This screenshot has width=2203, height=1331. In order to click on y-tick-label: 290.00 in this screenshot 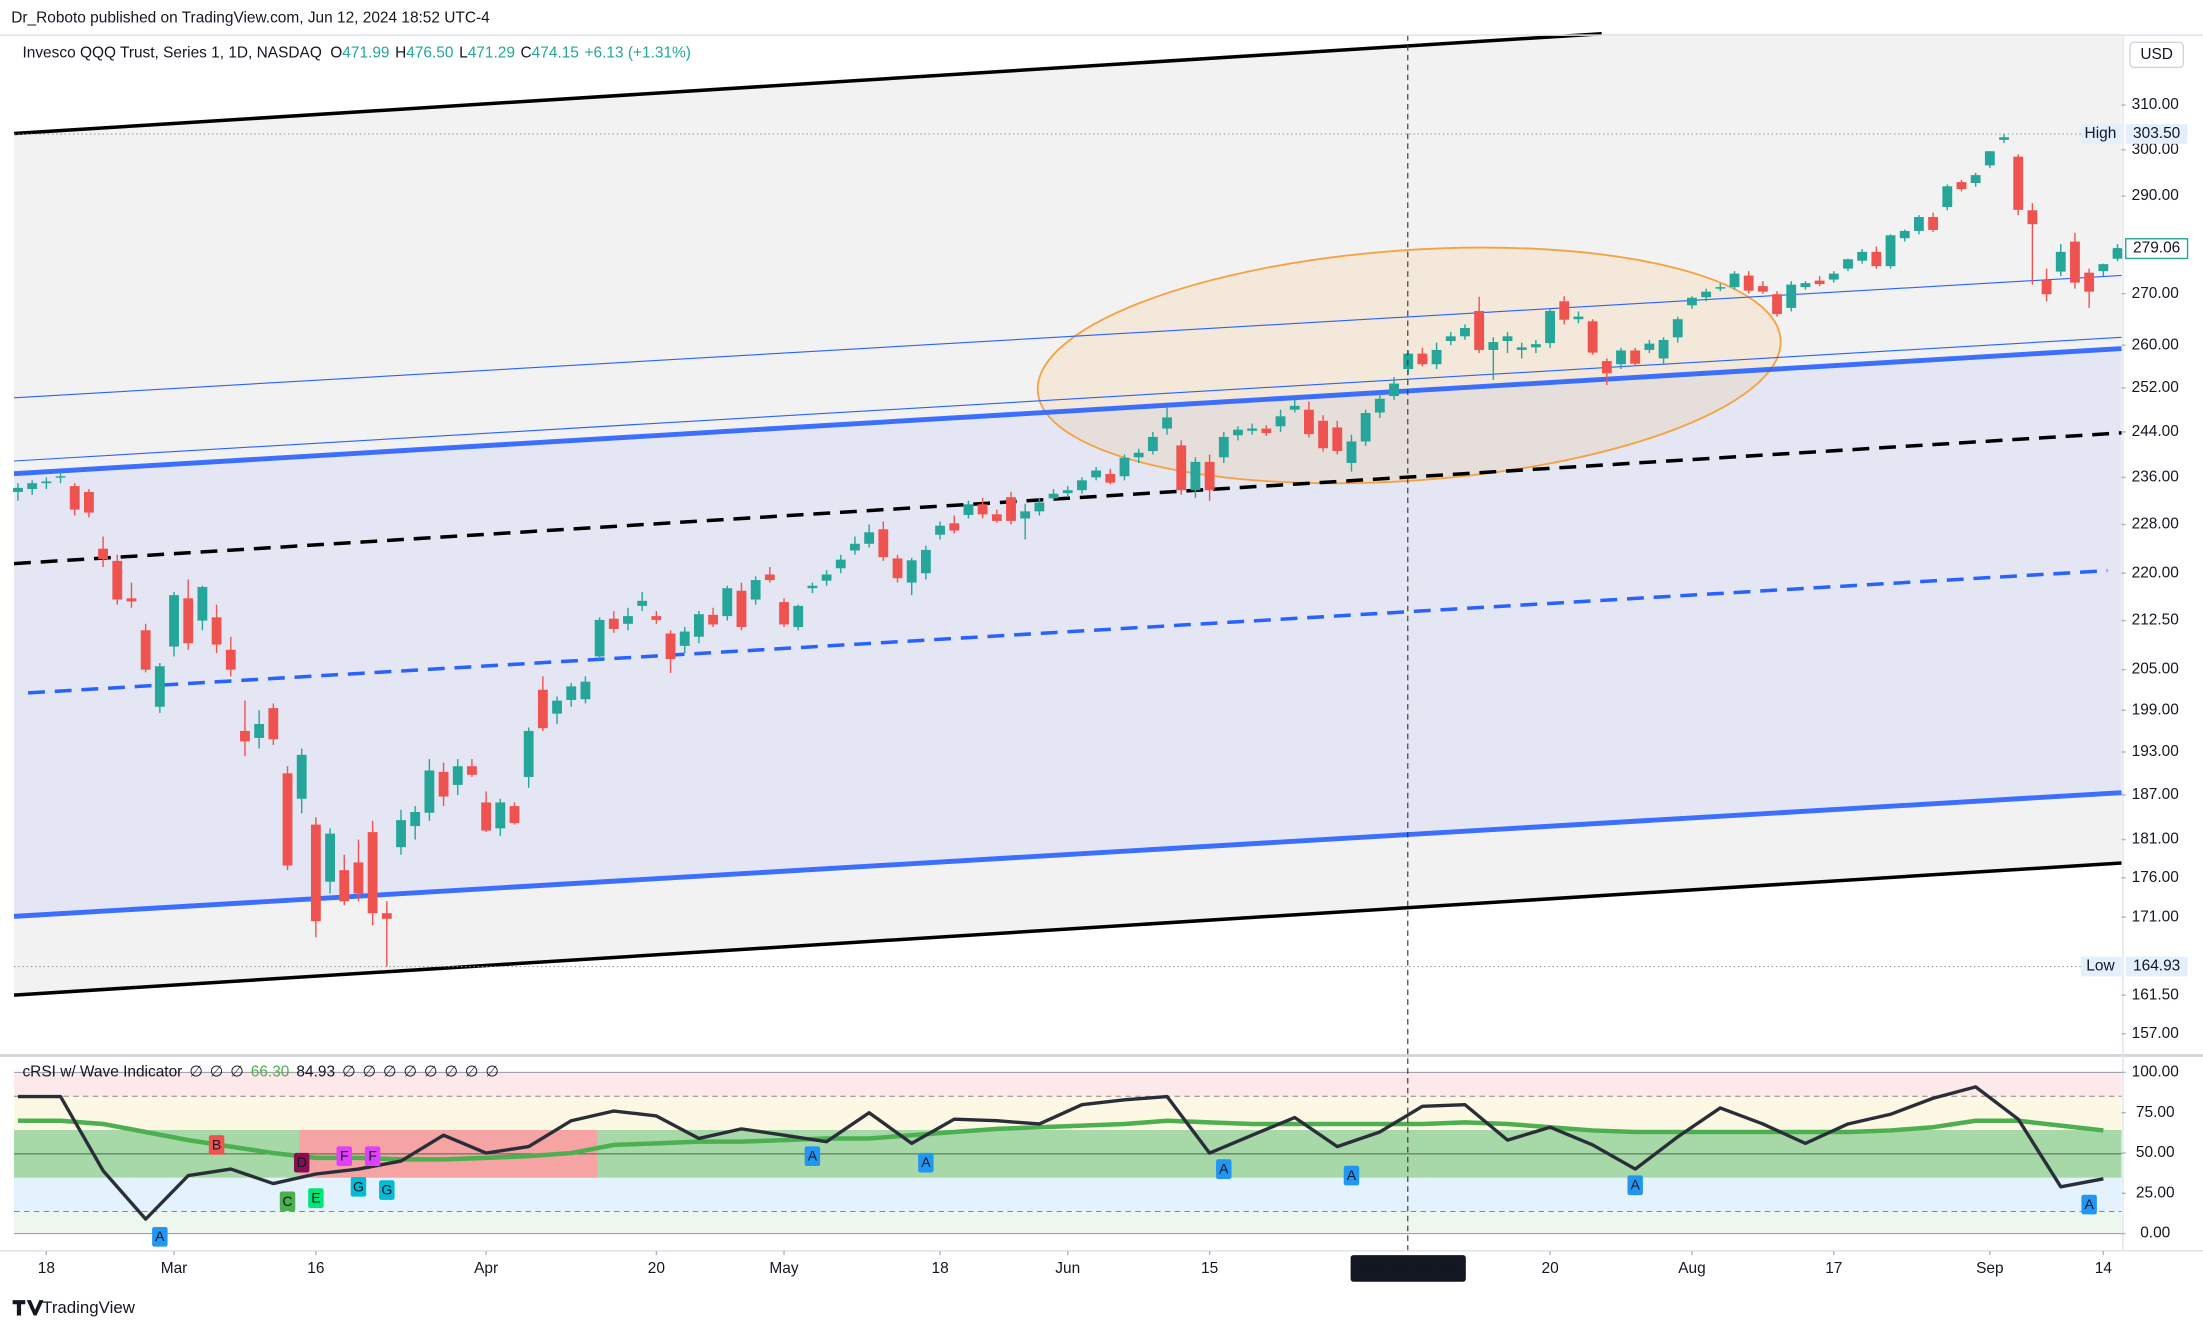, I will do `click(2155, 195)`.